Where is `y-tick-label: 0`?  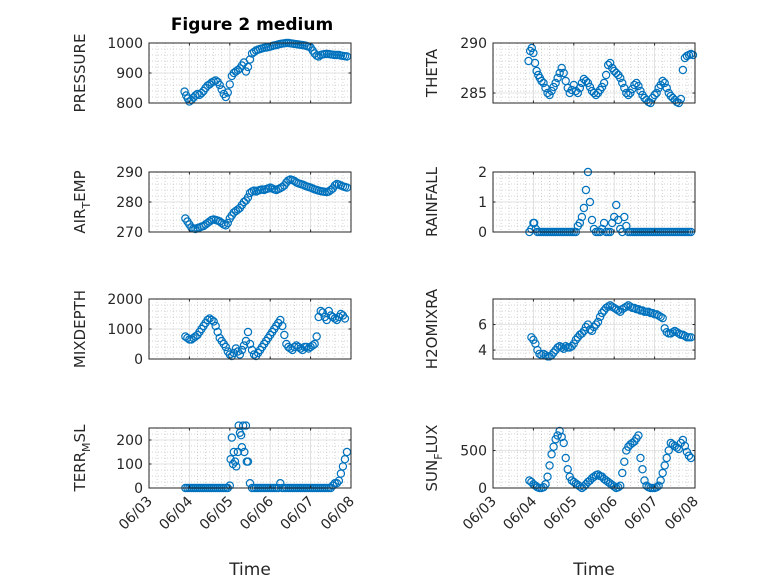 y-tick-label: 0 is located at coordinates (482, 233).